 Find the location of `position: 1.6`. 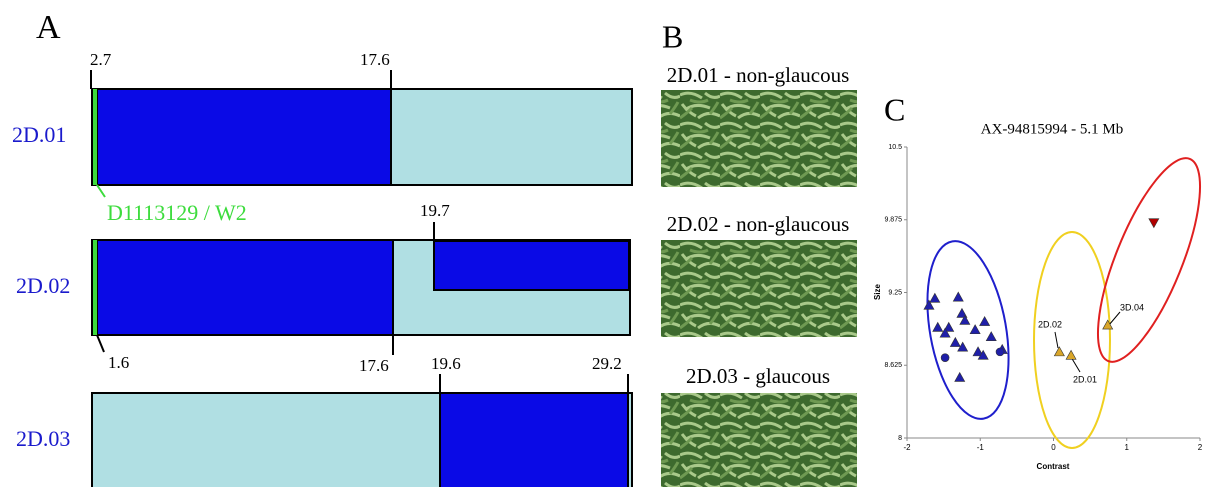

position: 1.6 is located at coordinates (118, 362).